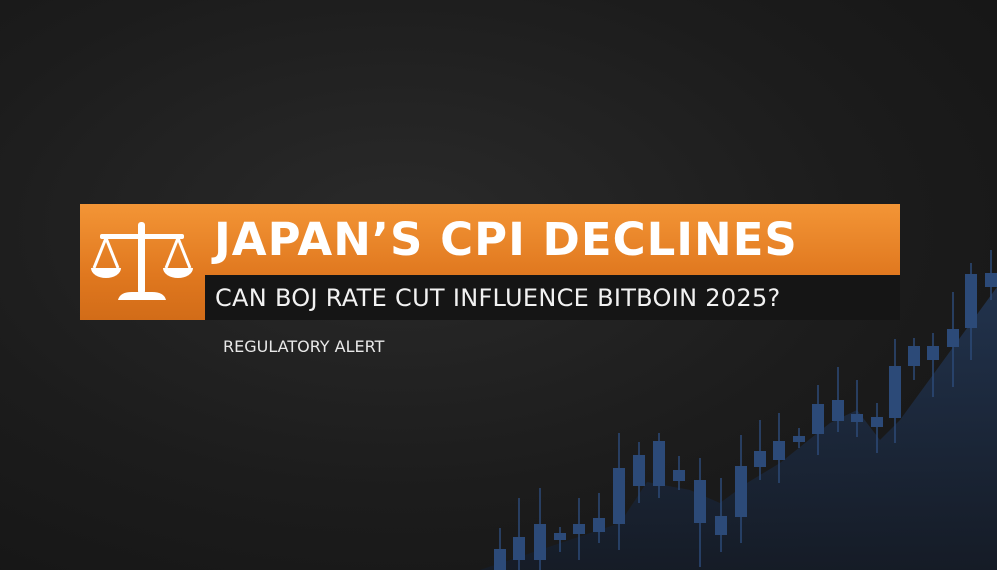 The width and height of the screenshot is (997, 570). What do you see at coordinates (506, 239) in the screenshot?
I see `headline-title: JAPAN’S CPI DECLINES` at bounding box center [506, 239].